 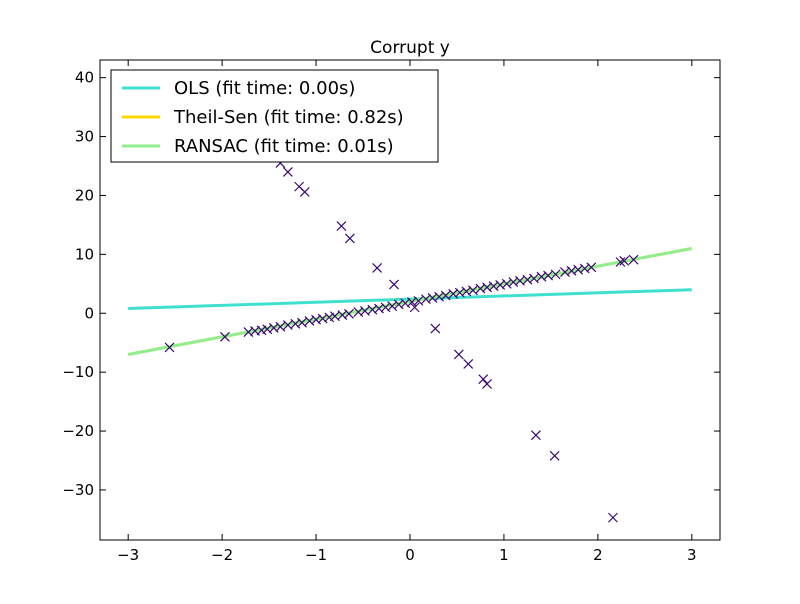 I want to click on x-tick-label: −3, so click(x=128, y=555).